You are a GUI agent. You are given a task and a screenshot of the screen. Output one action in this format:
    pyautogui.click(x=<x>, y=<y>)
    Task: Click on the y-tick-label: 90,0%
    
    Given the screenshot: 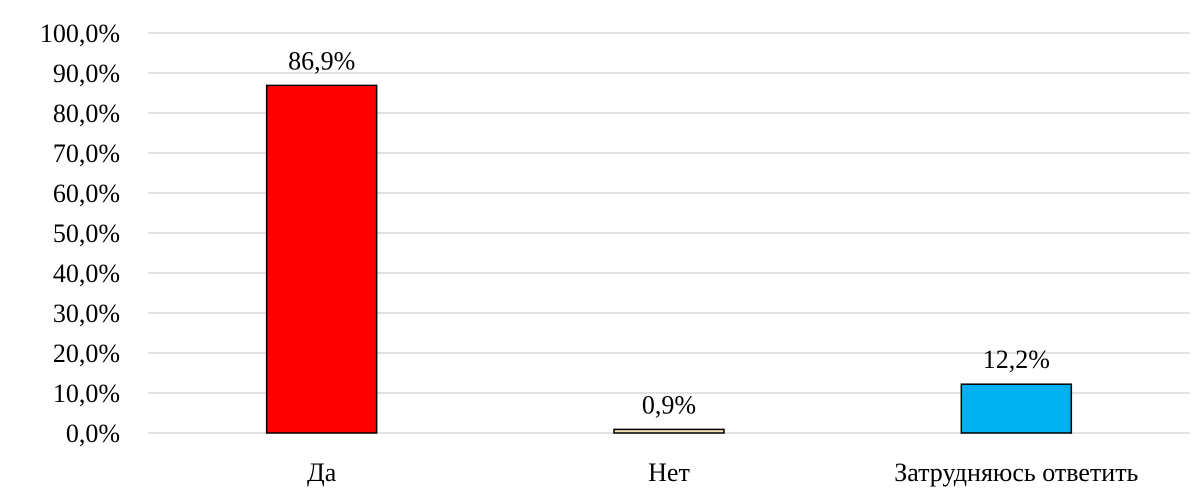 What is the action you would take?
    pyautogui.click(x=86, y=73)
    